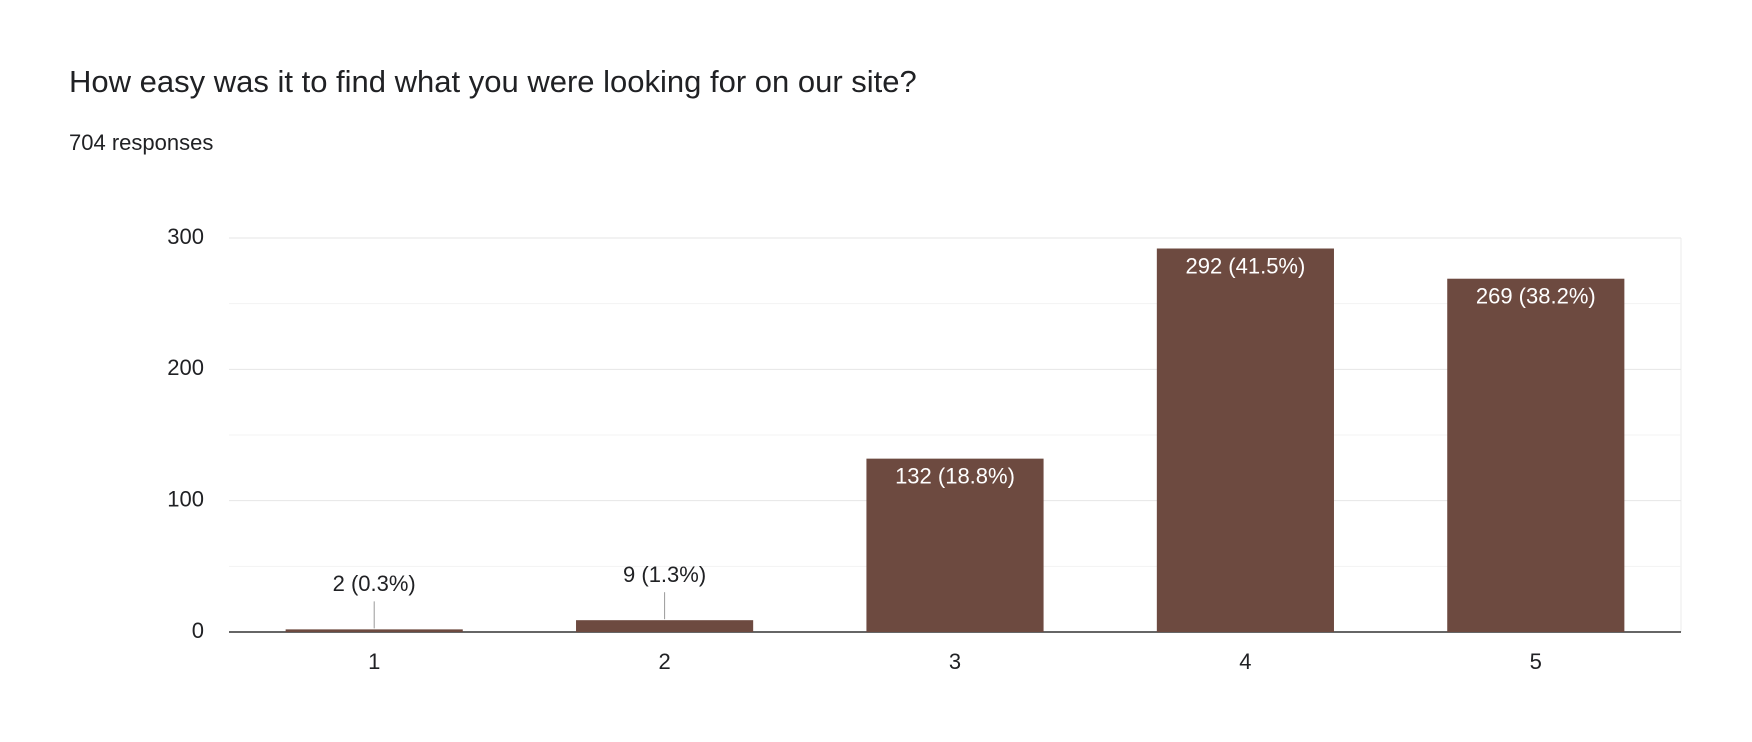  What do you see at coordinates (141, 142) in the screenshot?
I see `chart-subtitle: 704 responses` at bounding box center [141, 142].